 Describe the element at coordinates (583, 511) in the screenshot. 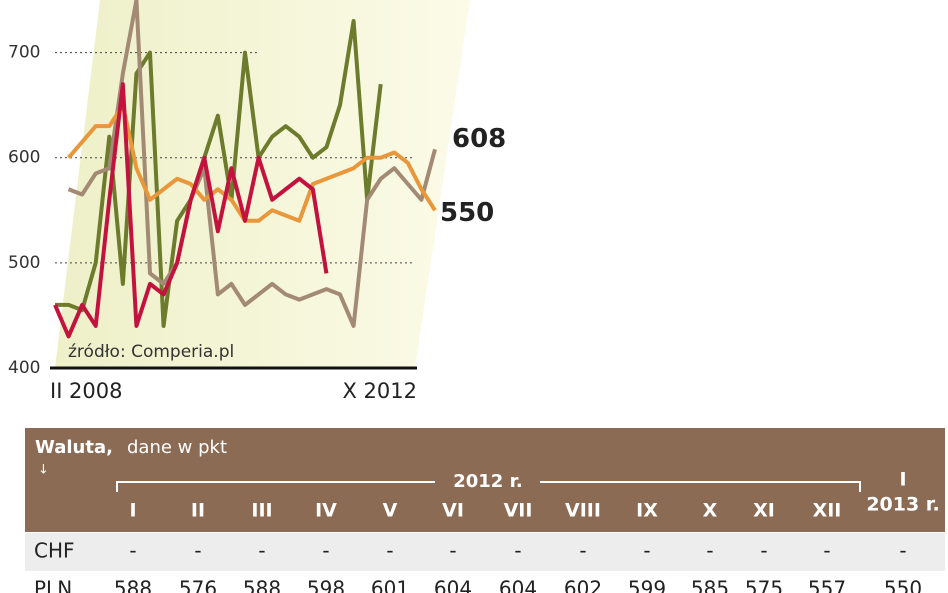

I see `column-header: VIII` at that location.